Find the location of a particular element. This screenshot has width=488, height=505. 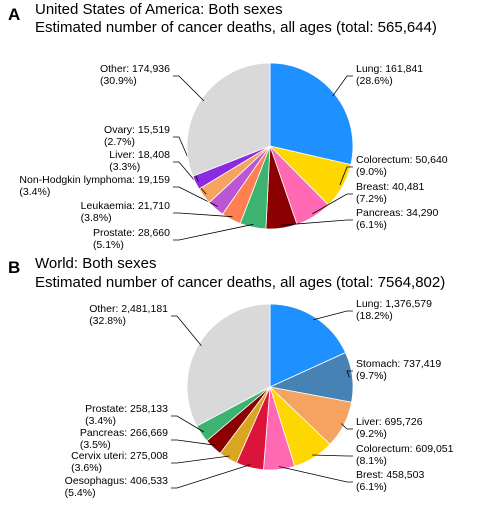

slice-label-name: Lung: 1,376,579 is located at coordinates (394, 304).